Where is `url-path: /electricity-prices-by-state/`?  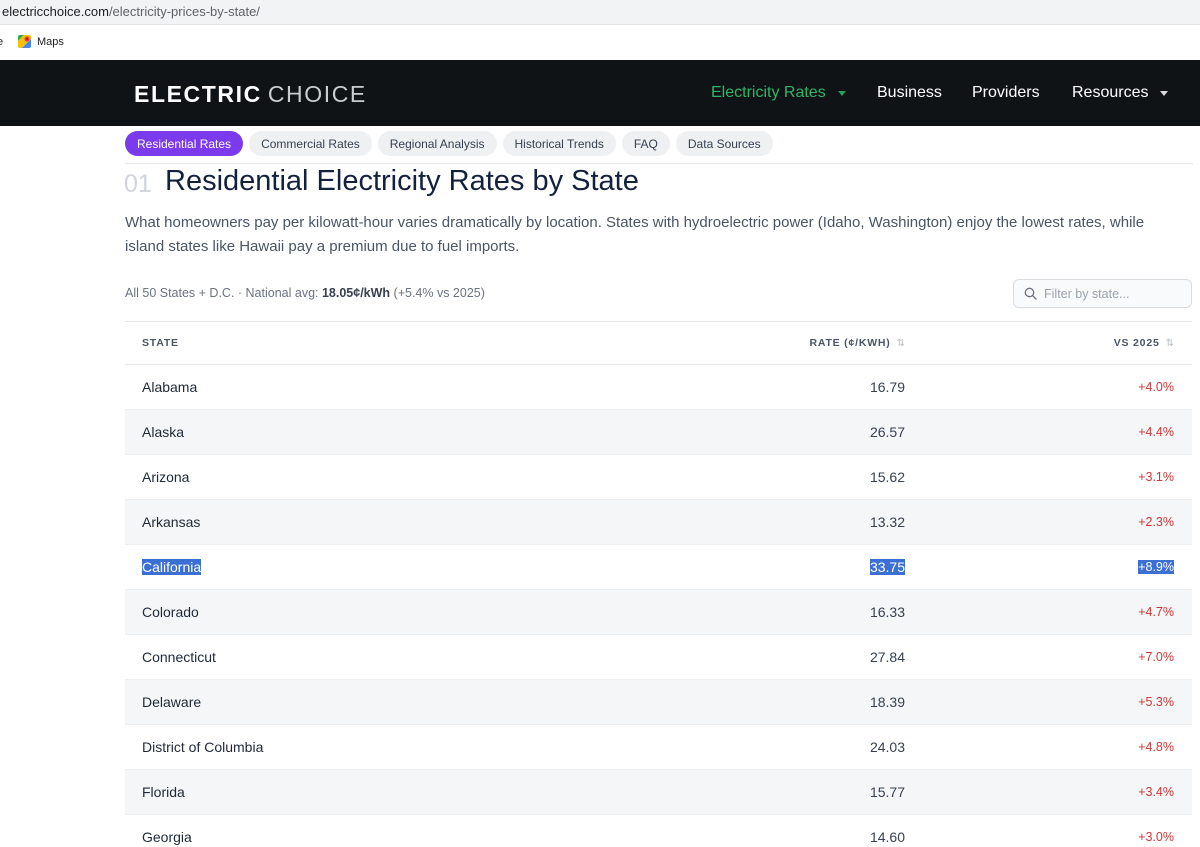 url-path: /electricity-prices-by-state/ is located at coordinates (184, 11).